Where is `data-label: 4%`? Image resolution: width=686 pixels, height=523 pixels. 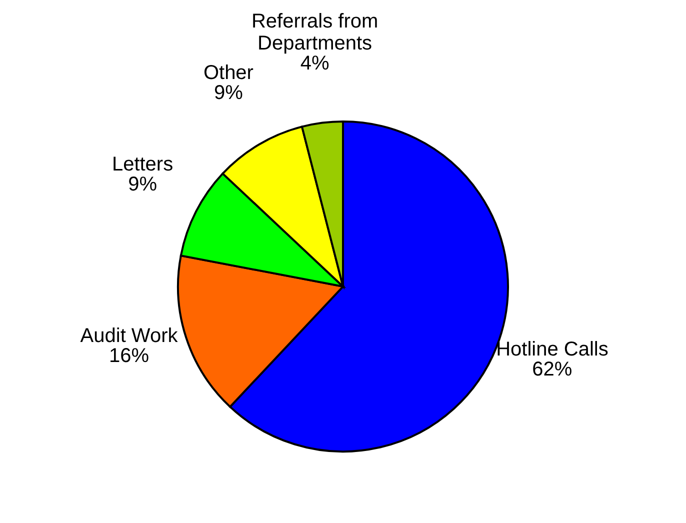
data-label: 4% is located at coordinates (315, 63).